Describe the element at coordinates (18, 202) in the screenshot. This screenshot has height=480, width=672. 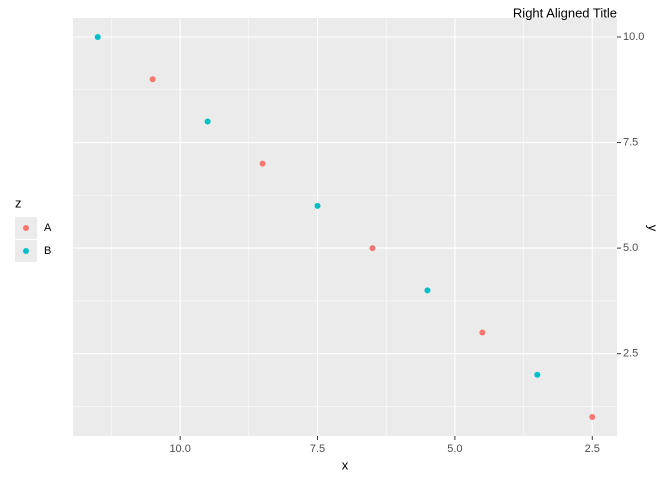
I see `legend-title: z` at that location.